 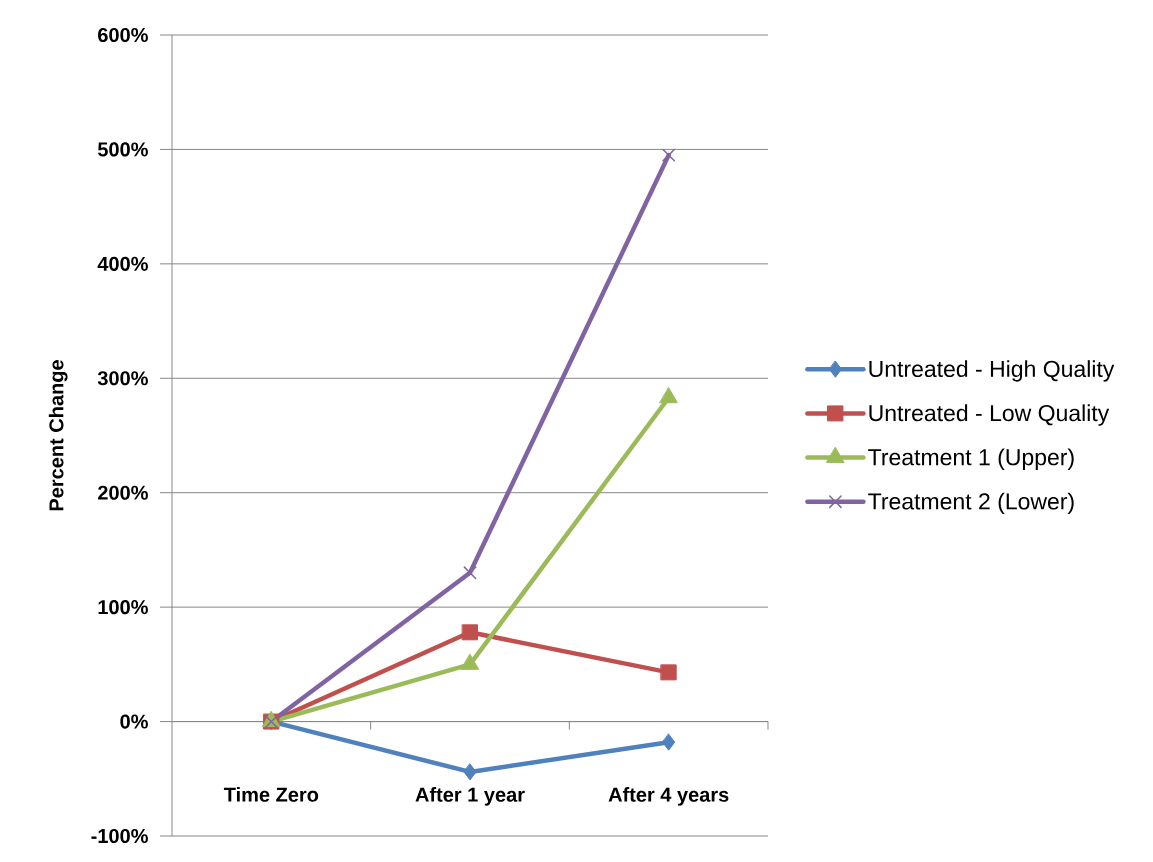 What do you see at coordinates (119, 836) in the screenshot?
I see `y-tick-label: -100%` at bounding box center [119, 836].